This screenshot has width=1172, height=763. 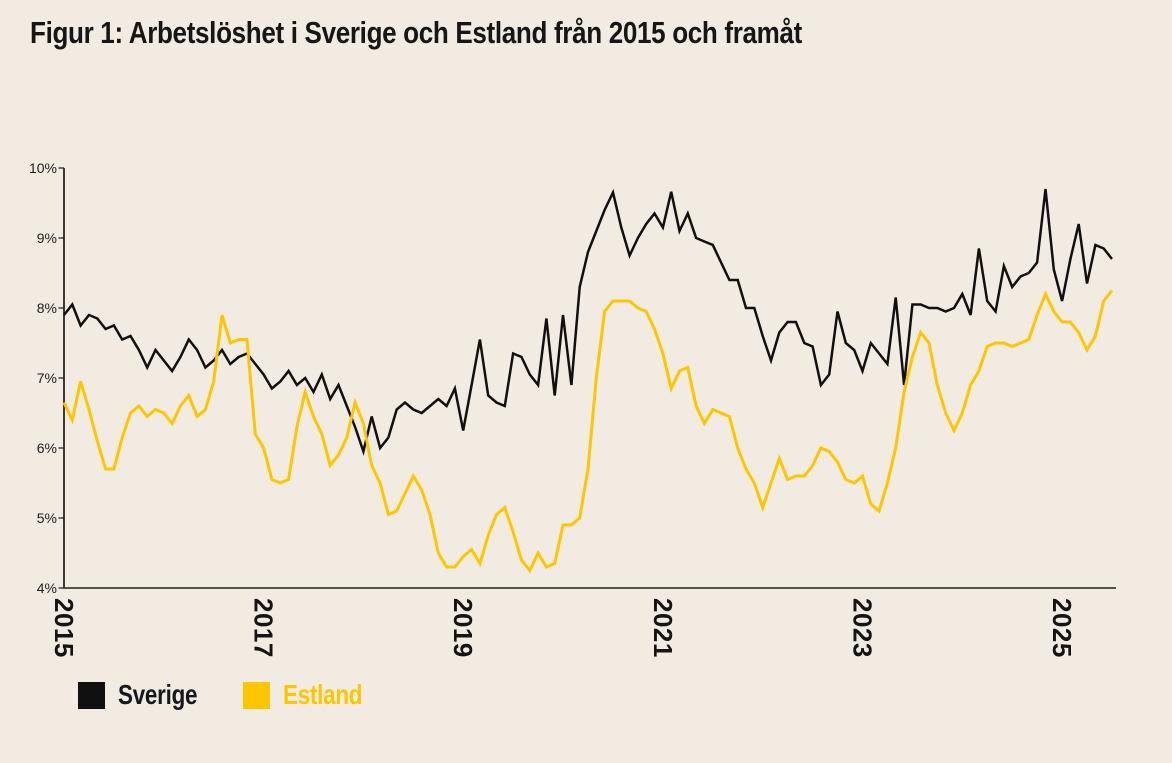 What do you see at coordinates (463, 628) in the screenshot?
I see `x-axis-tick-label: 2019` at bounding box center [463, 628].